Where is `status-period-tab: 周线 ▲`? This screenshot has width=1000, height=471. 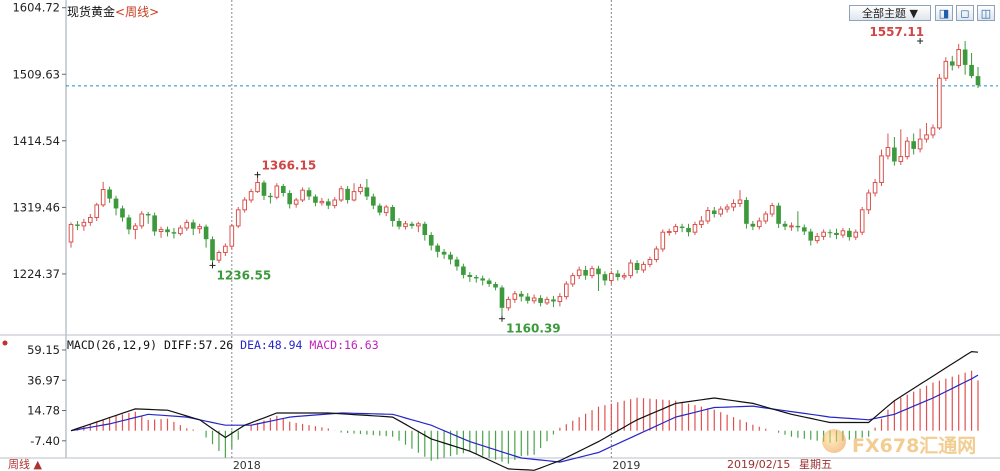 status-period-tab: 周线 ▲ is located at coordinates (25, 464).